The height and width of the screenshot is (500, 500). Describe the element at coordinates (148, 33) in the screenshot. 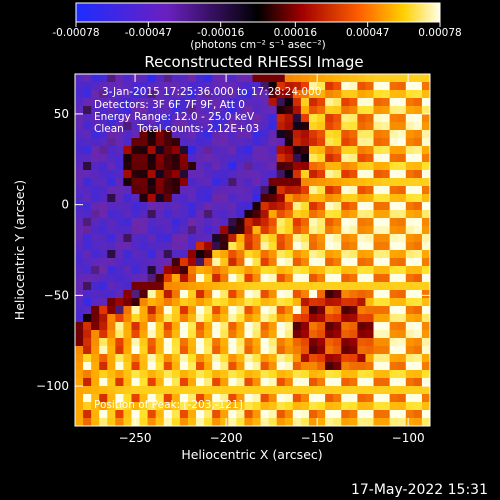

I see `colorbar-tick-label: -0.00047` at that location.